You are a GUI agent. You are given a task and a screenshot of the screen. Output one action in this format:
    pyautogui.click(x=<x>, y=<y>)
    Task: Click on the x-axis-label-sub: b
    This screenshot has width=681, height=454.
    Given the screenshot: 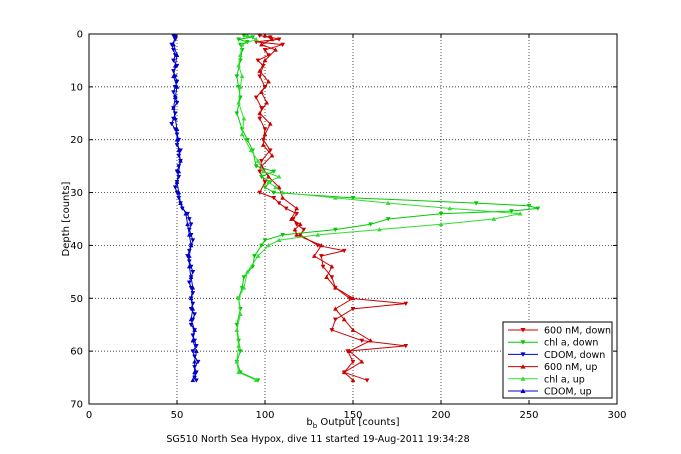 What is the action you would take?
    pyautogui.click(x=315, y=426)
    